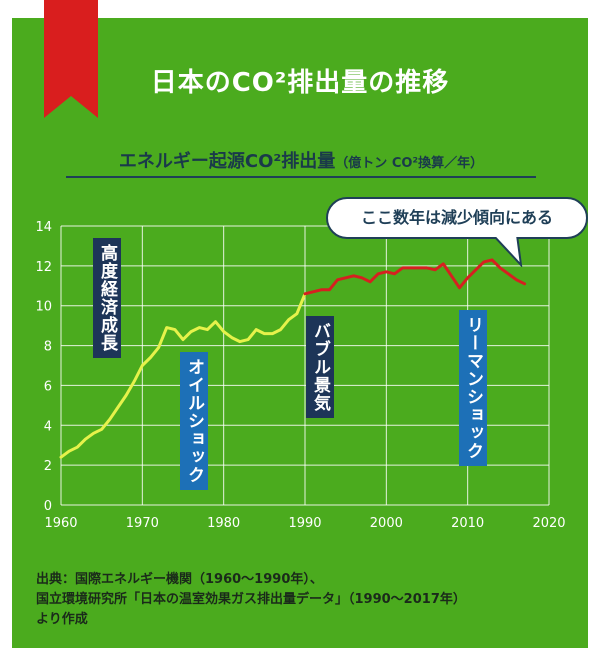 This screenshot has height=660, width=600. What do you see at coordinates (142, 523) in the screenshot?
I see `x-tick-label: 1970` at bounding box center [142, 523].